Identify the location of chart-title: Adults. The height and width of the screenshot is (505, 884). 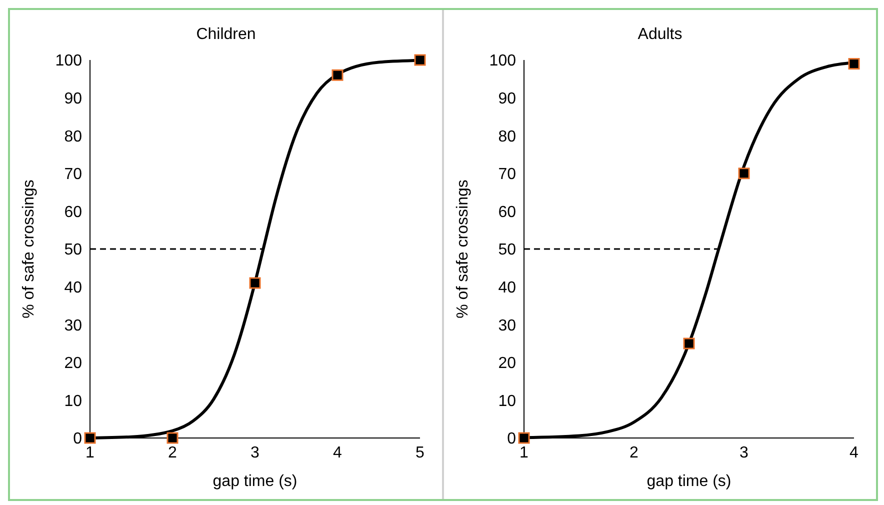
(660, 35).